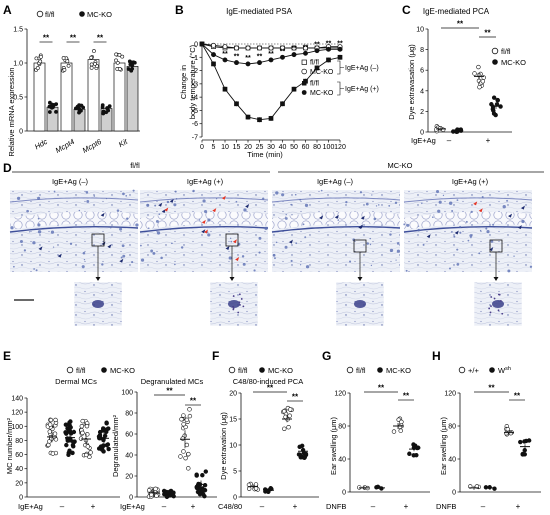  I want to click on panel-a-gene-labels: Hdc Mcpt4 Mcpt6 Kit, so click(81, 145).